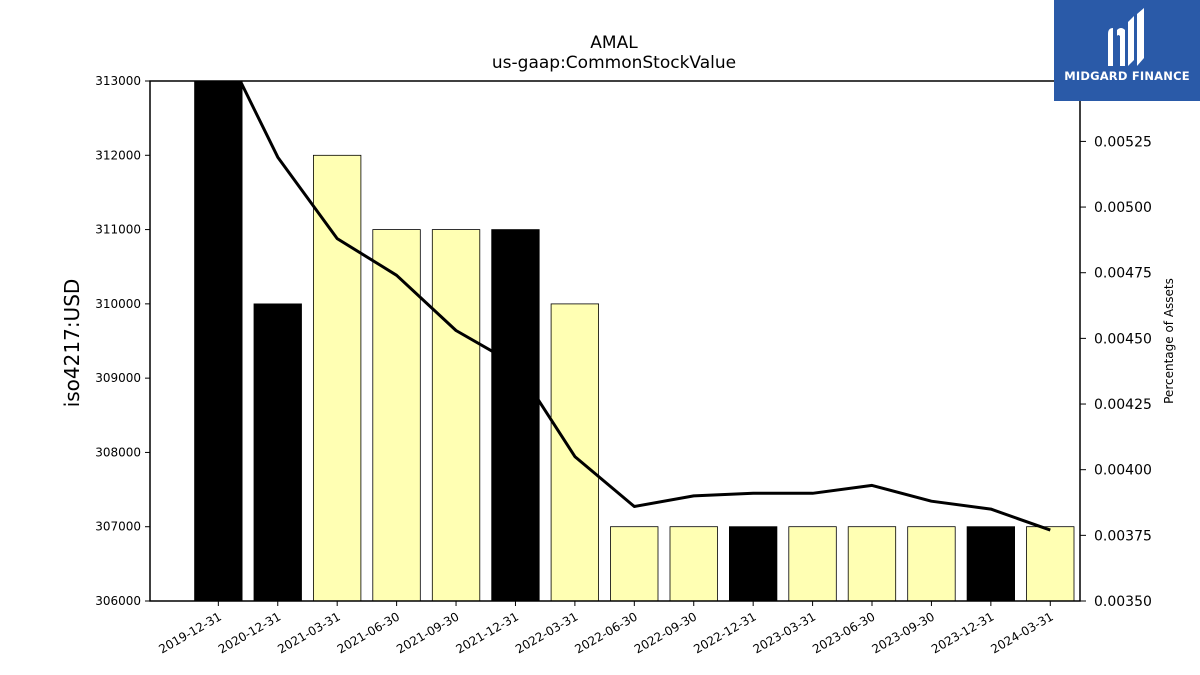 Image resolution: width=1200 pixels, height=675 pixels. Describe the element at coordinates (1021, 632) in the screenshot. I see `x-tick-label: 2024-03-31` at that location.